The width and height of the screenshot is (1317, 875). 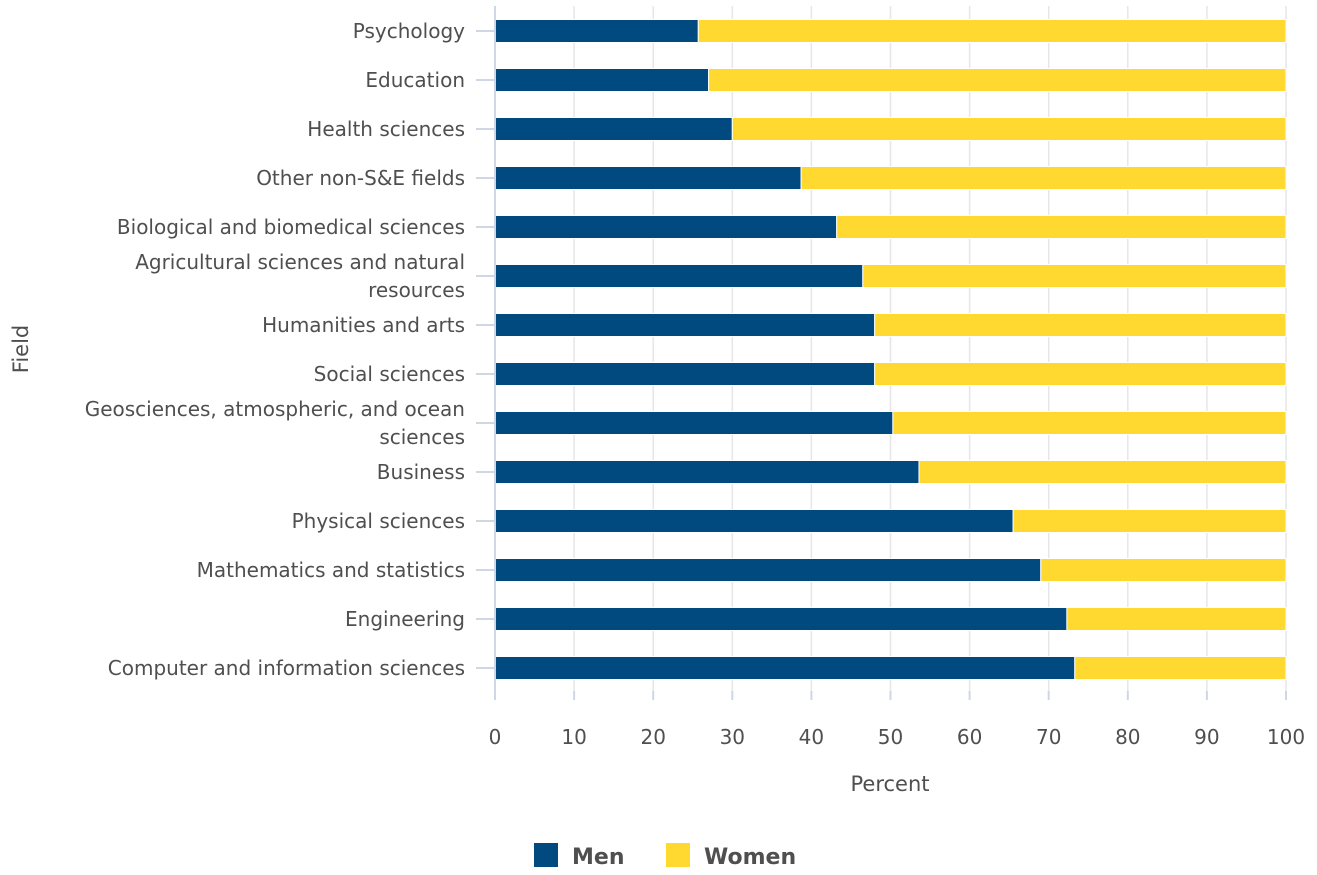 What do you see at coordinates (378, 521) in the screenshot?
I see `category-label: Physical sciences` at bounding box center [378, 521].